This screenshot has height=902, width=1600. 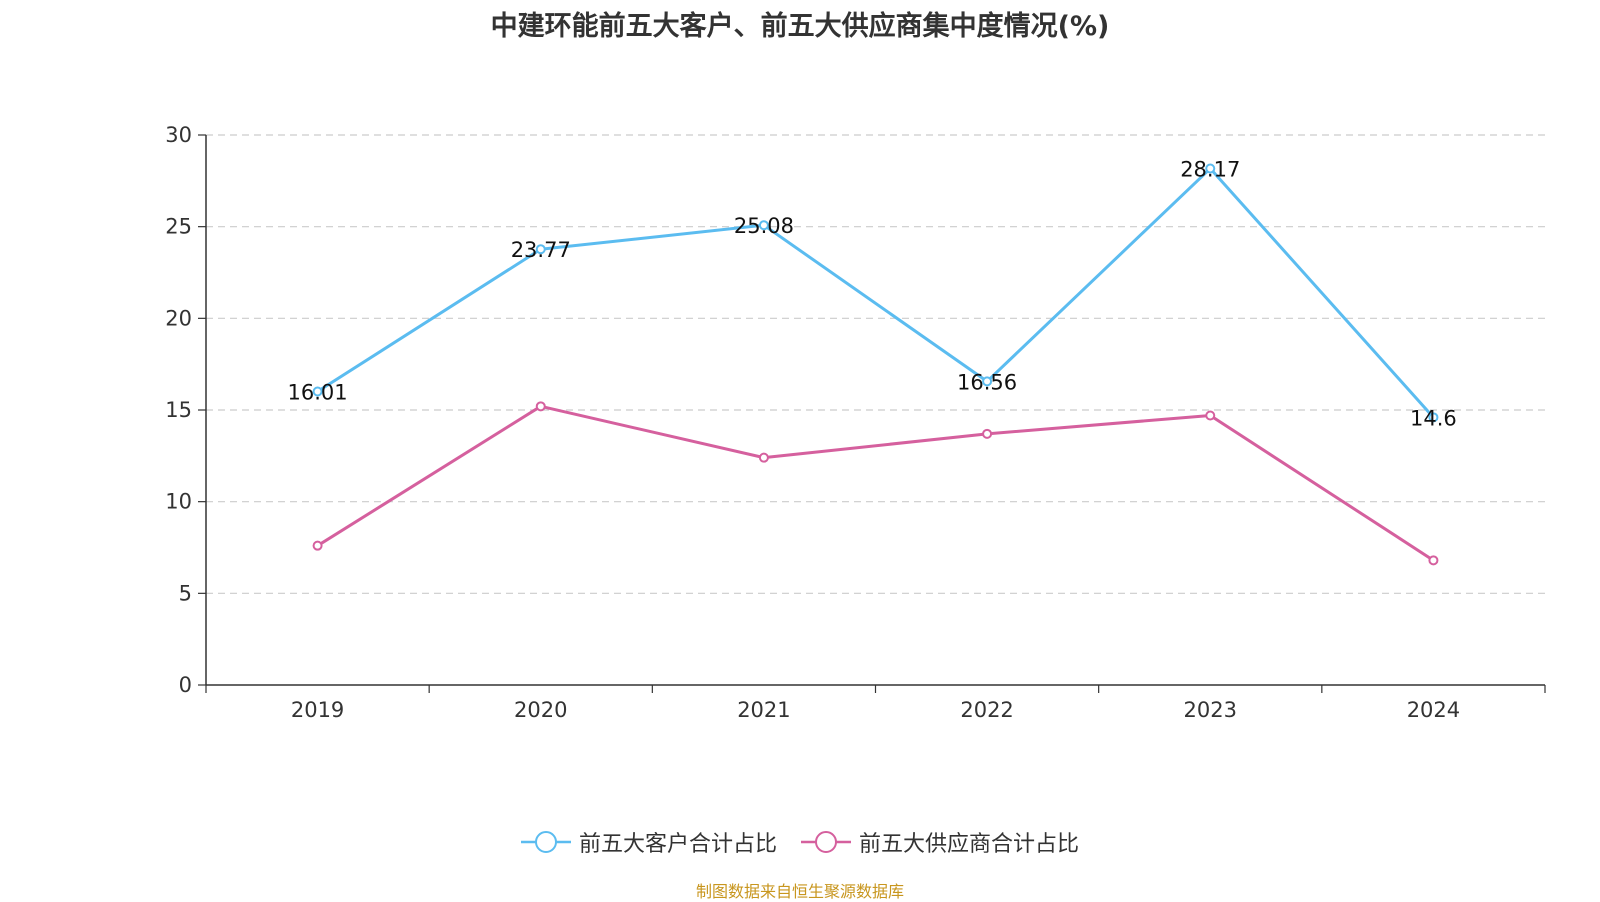 I want to click on x-tick-label: 2019, so click(x=317, y=710).